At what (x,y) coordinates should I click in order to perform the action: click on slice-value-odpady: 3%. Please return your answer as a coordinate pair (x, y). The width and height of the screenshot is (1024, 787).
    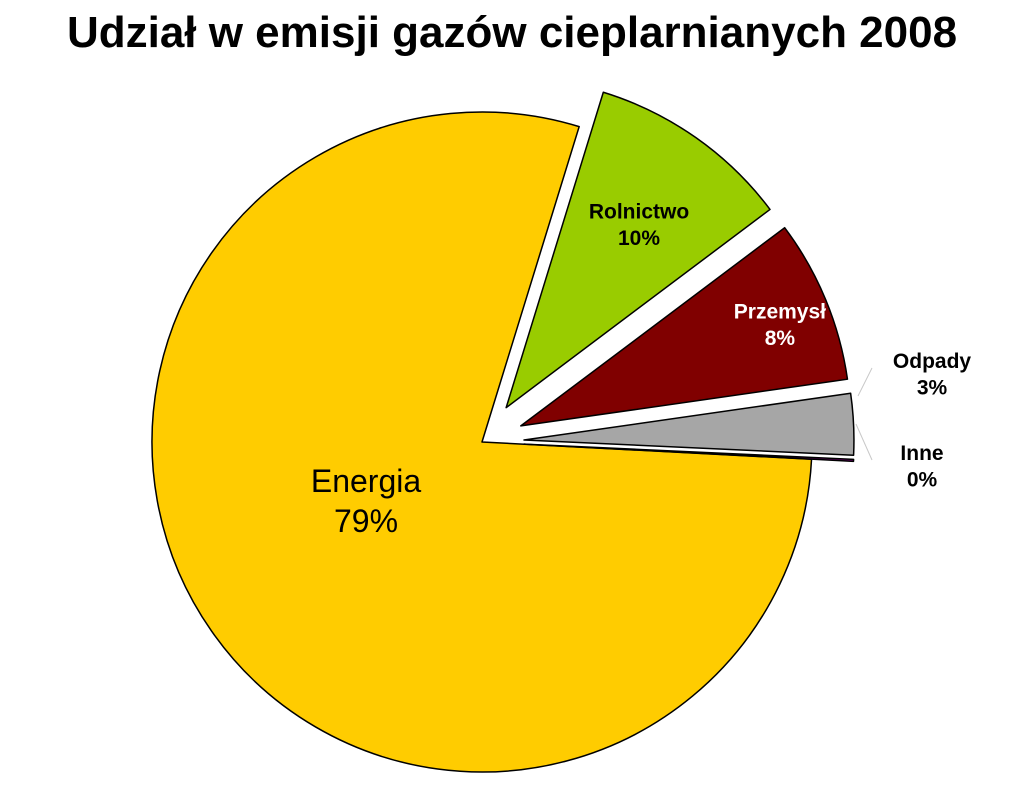
    Looking at the image, I should click on (932, 387).